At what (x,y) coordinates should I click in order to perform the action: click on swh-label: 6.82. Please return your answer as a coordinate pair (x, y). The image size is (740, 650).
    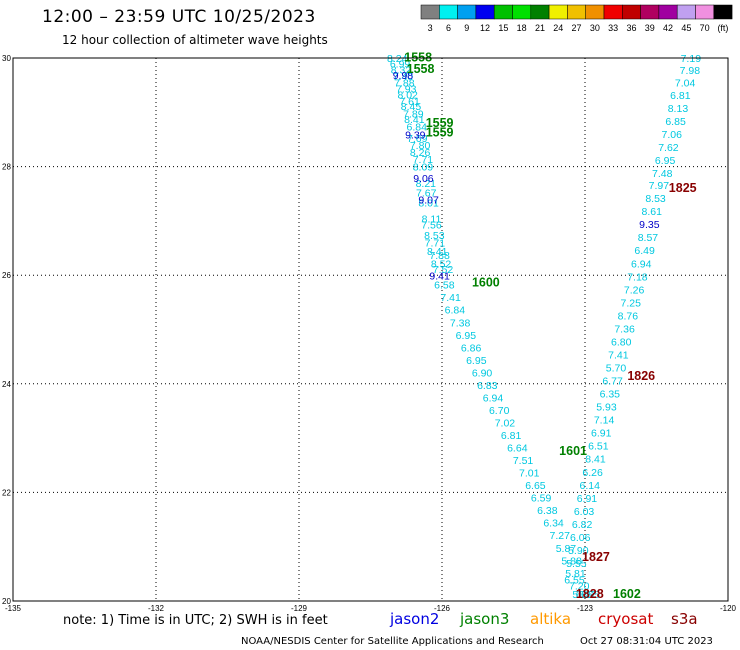
    Looking at the image, I should click on (582, 525).